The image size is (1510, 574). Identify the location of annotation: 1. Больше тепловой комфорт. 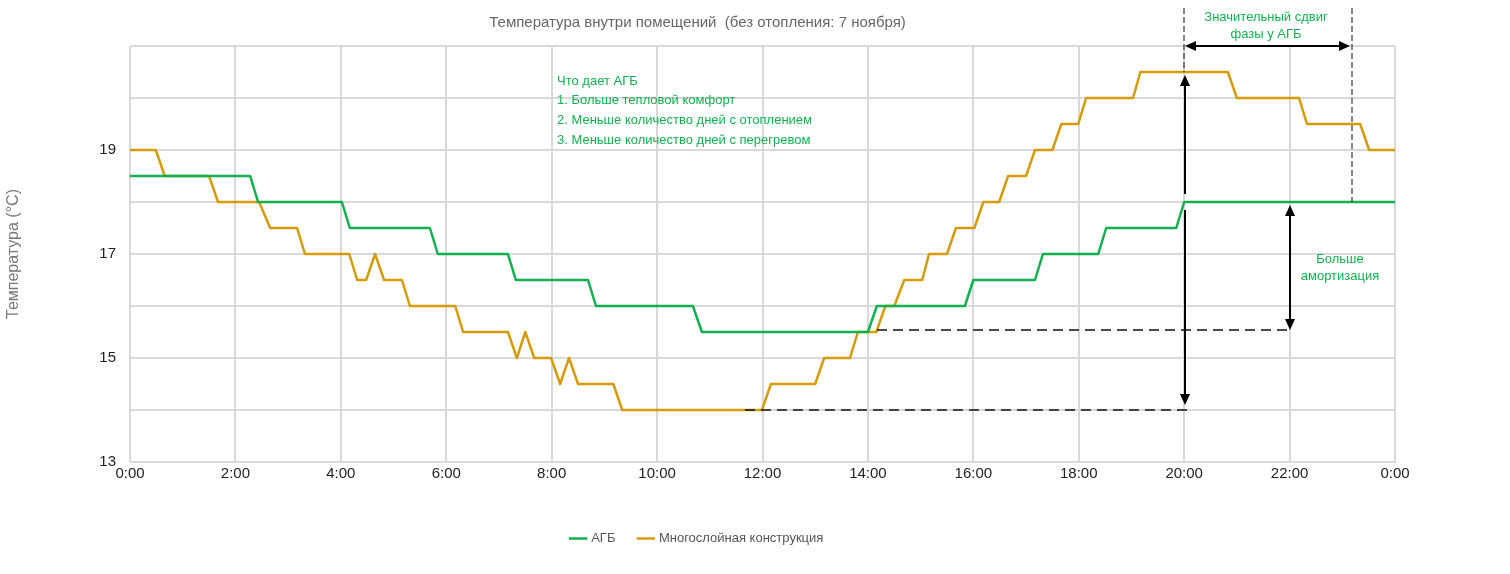
(646, 100).